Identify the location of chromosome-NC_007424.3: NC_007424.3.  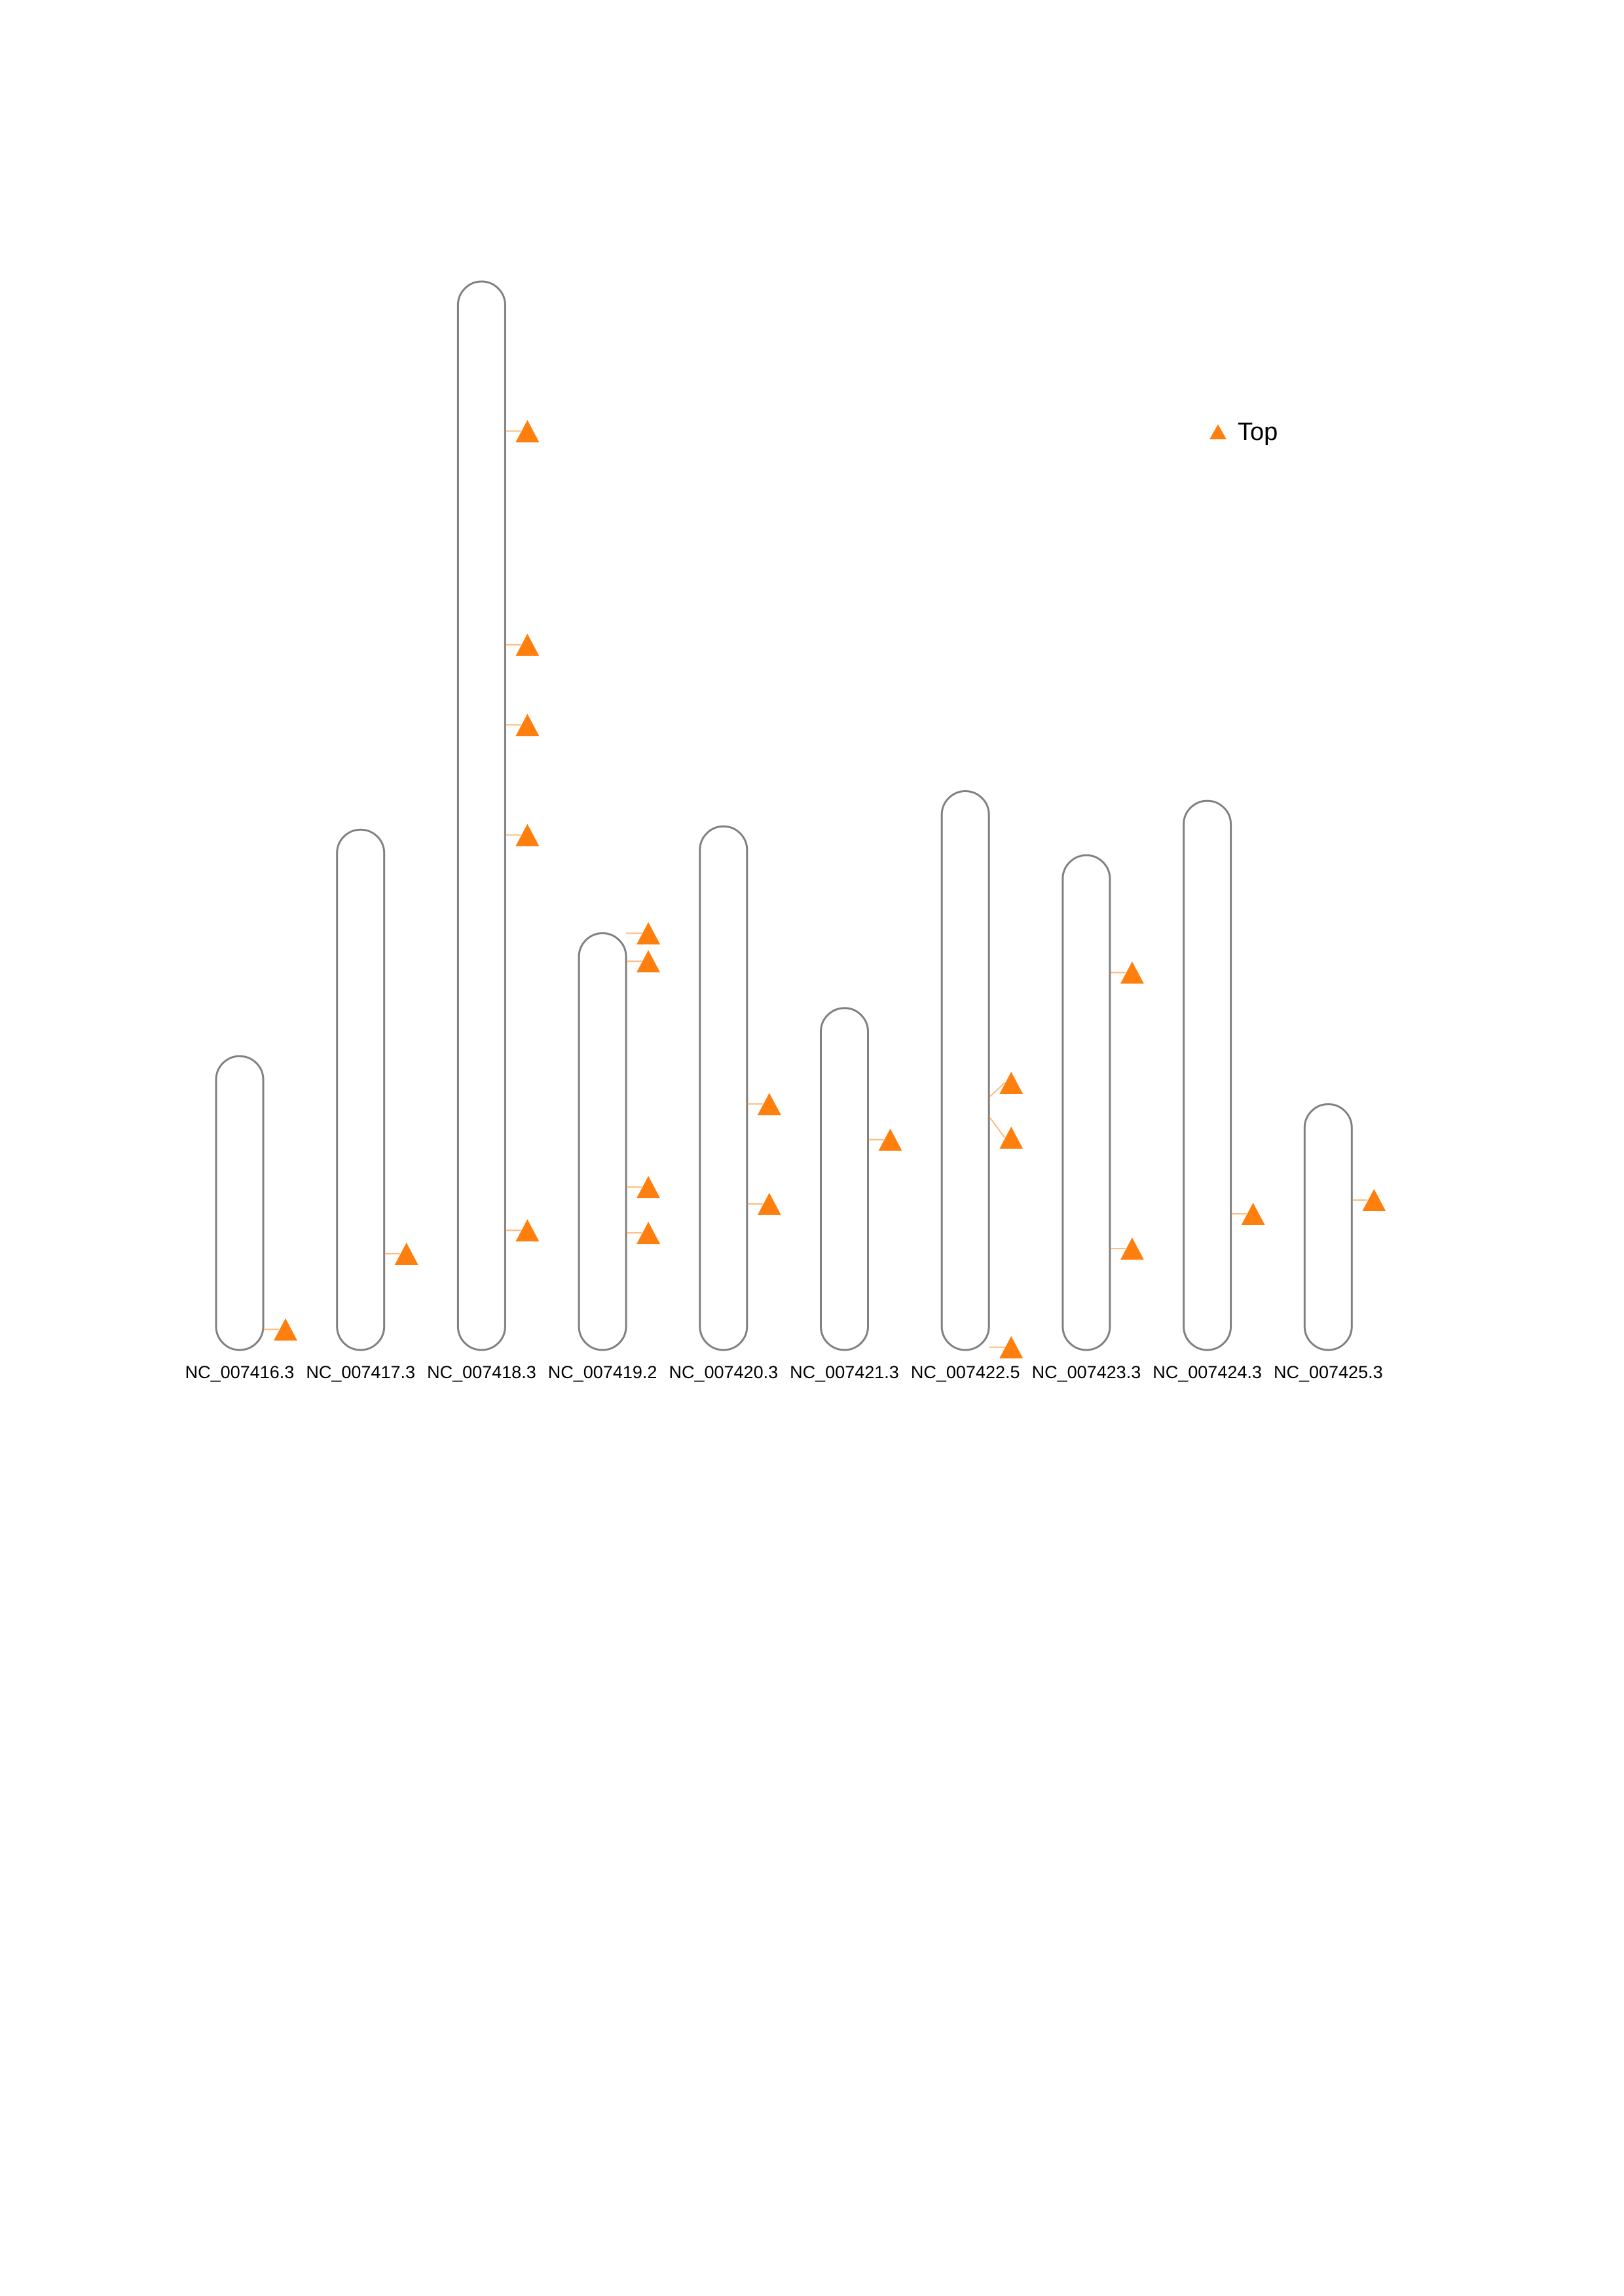
(1209, 1090).